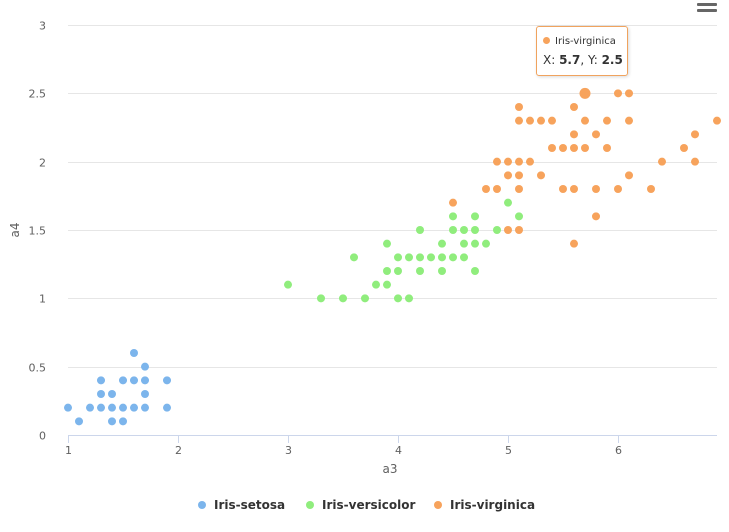 This screenshot has width=729, height=532. What do you see at coordinates (241, 505) in the screenshot?
I see `legend-item: Iris-setosa` at bounding box center [241, 505].